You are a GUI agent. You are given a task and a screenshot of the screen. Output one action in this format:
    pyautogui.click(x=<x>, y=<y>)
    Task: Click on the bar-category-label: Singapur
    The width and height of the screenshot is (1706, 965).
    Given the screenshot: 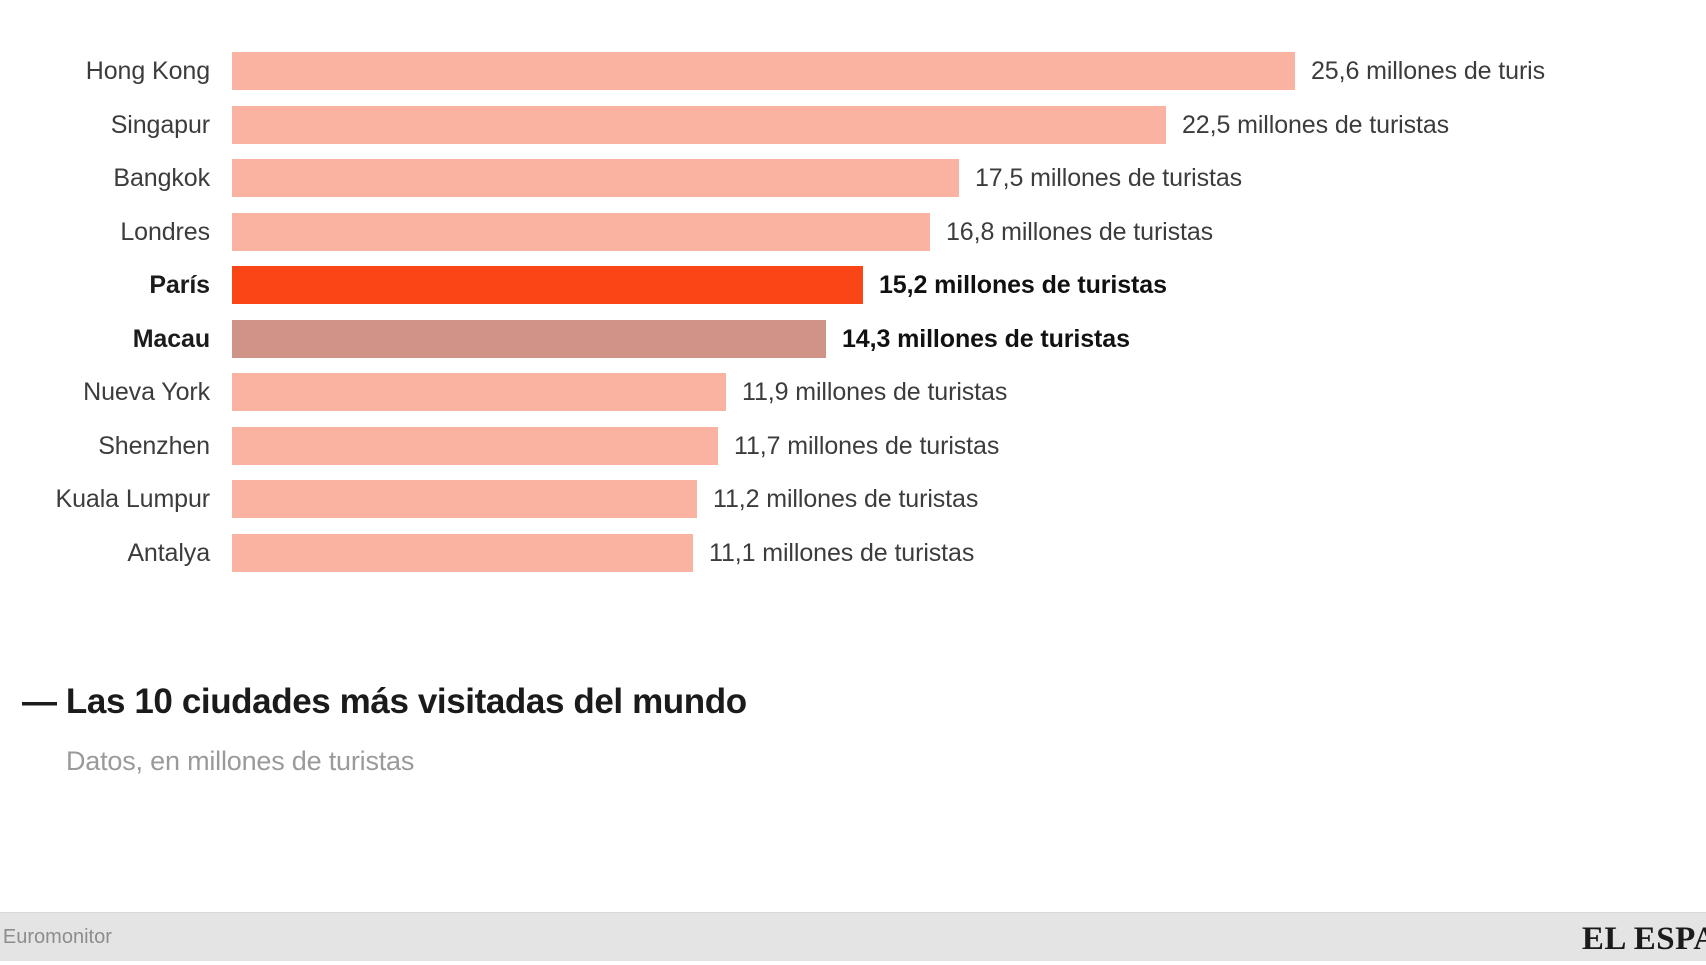 What is the action you would take?
    pyautogui.click(x=160, y=124)
    